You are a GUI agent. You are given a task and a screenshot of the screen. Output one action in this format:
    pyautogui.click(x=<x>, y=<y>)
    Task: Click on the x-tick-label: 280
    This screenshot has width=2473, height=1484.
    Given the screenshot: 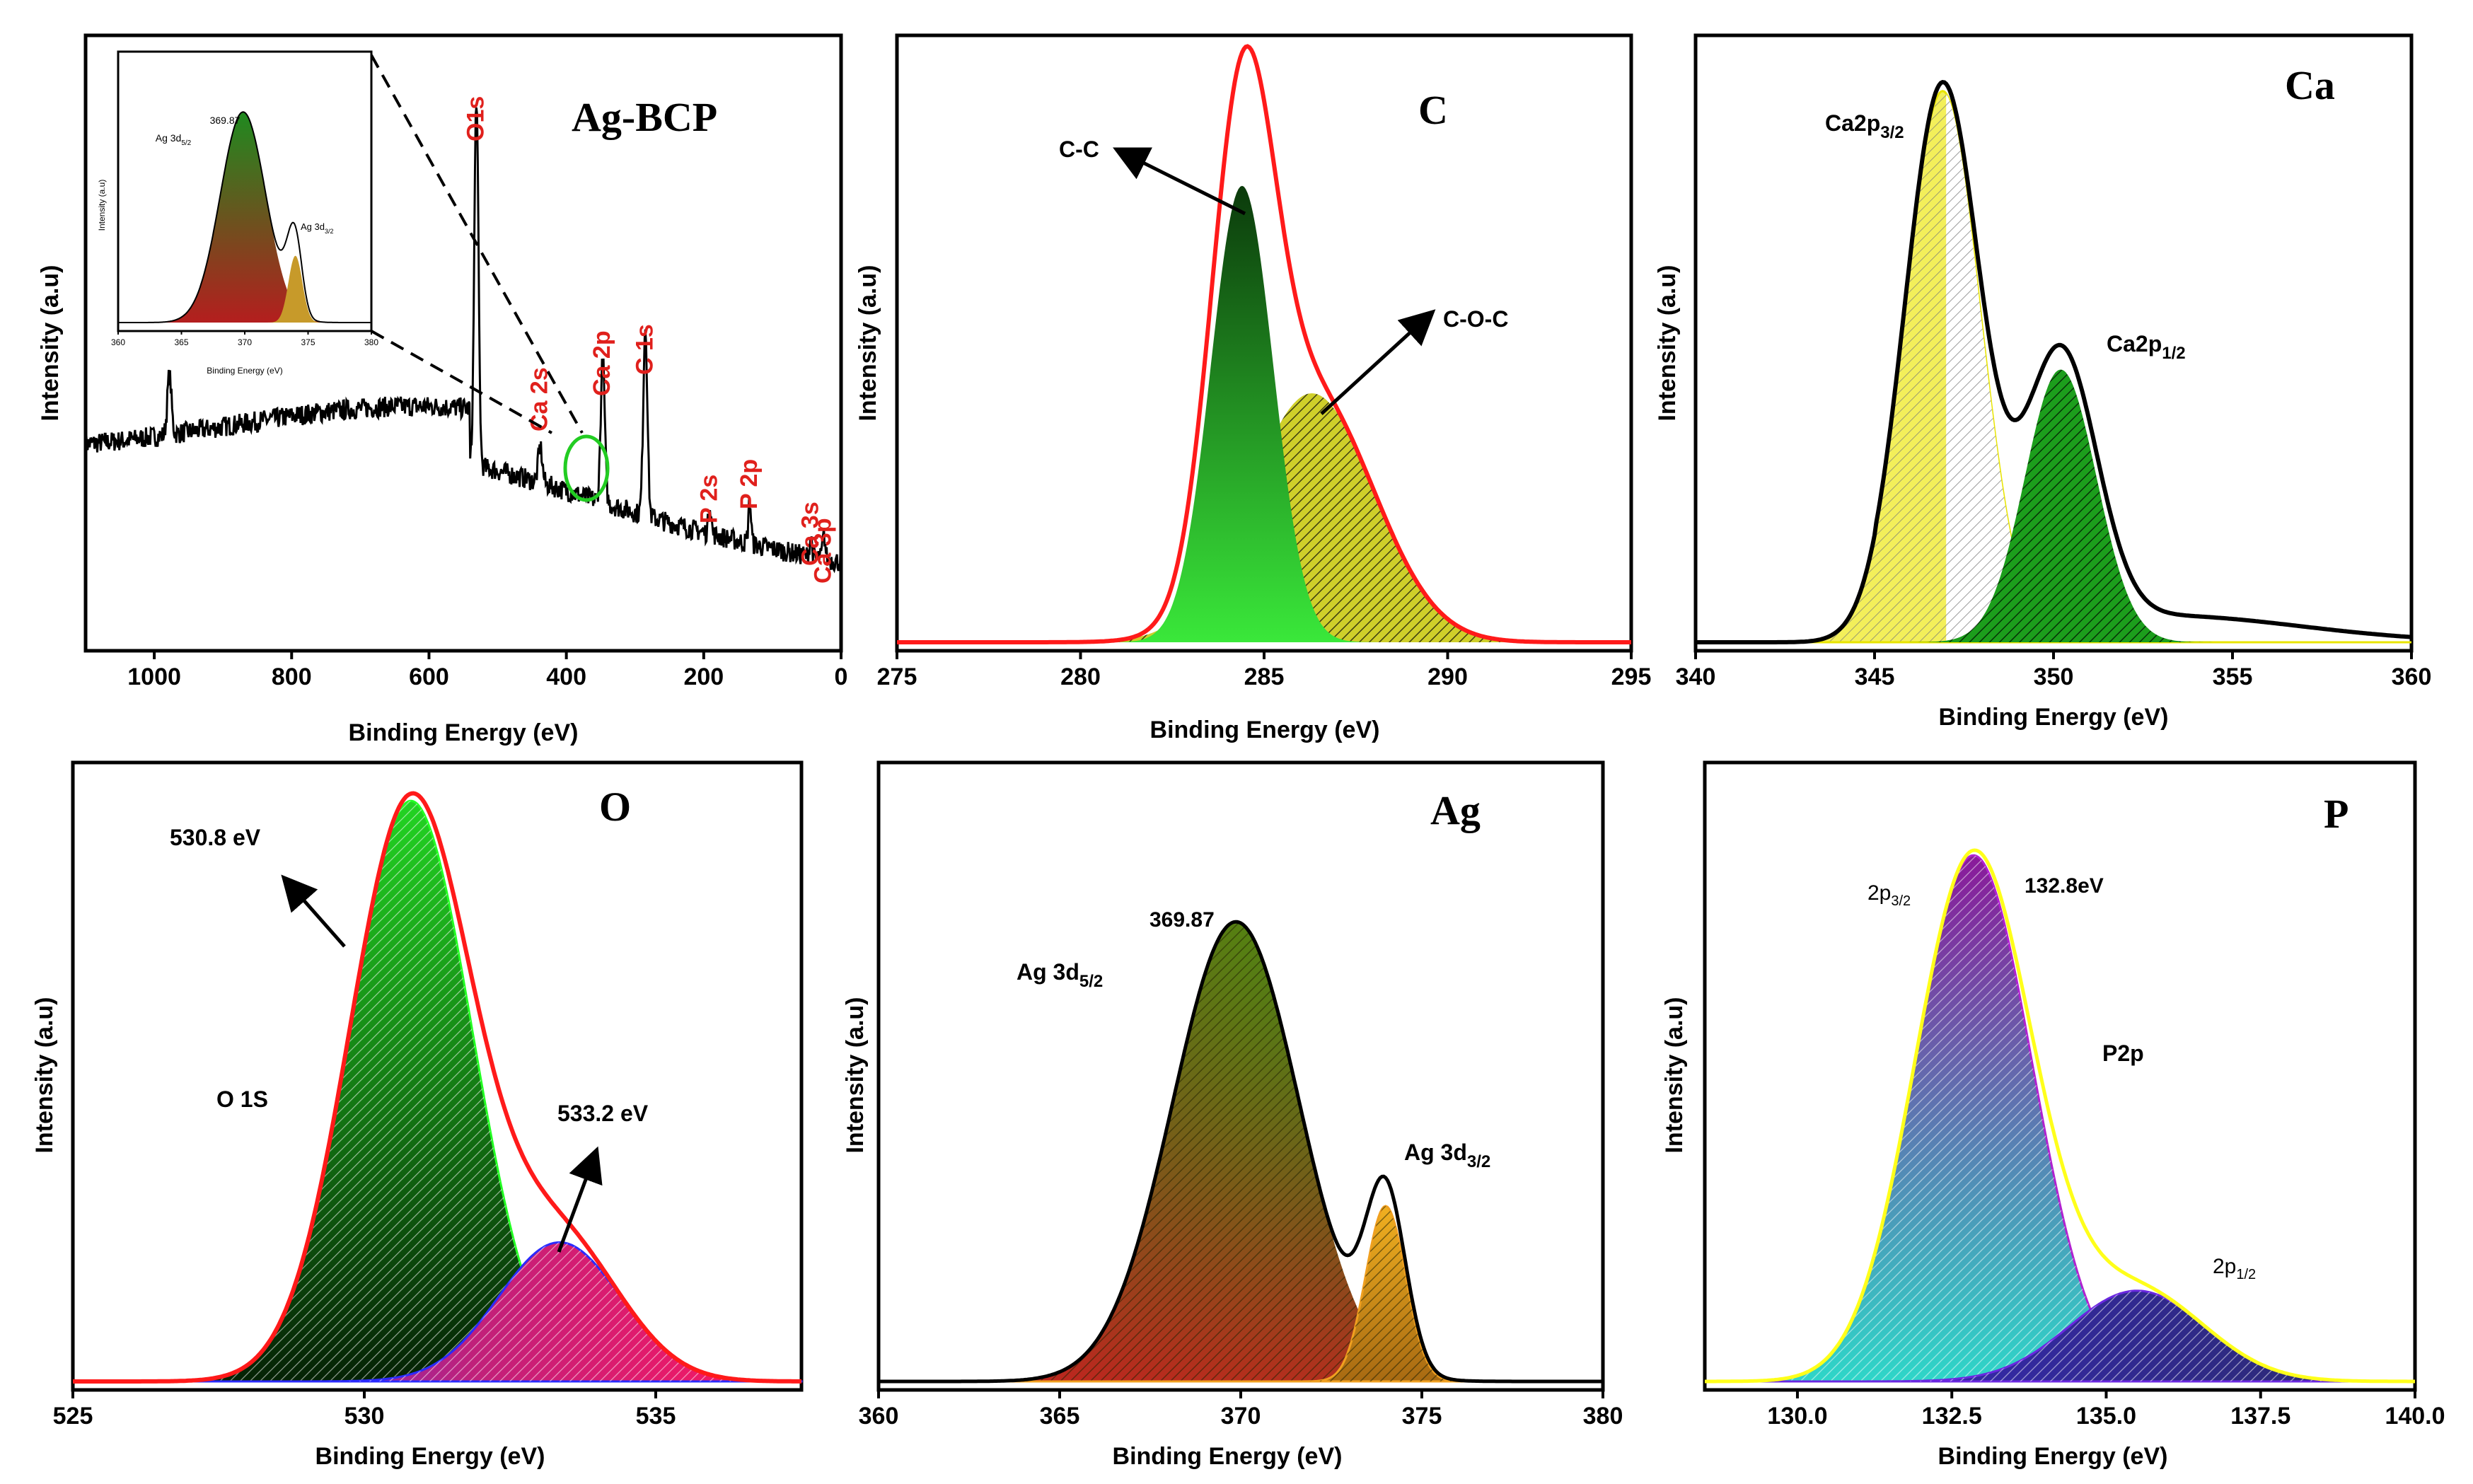 What is the action you would take?
    pyautogui.click(x=1080, y=676)
    